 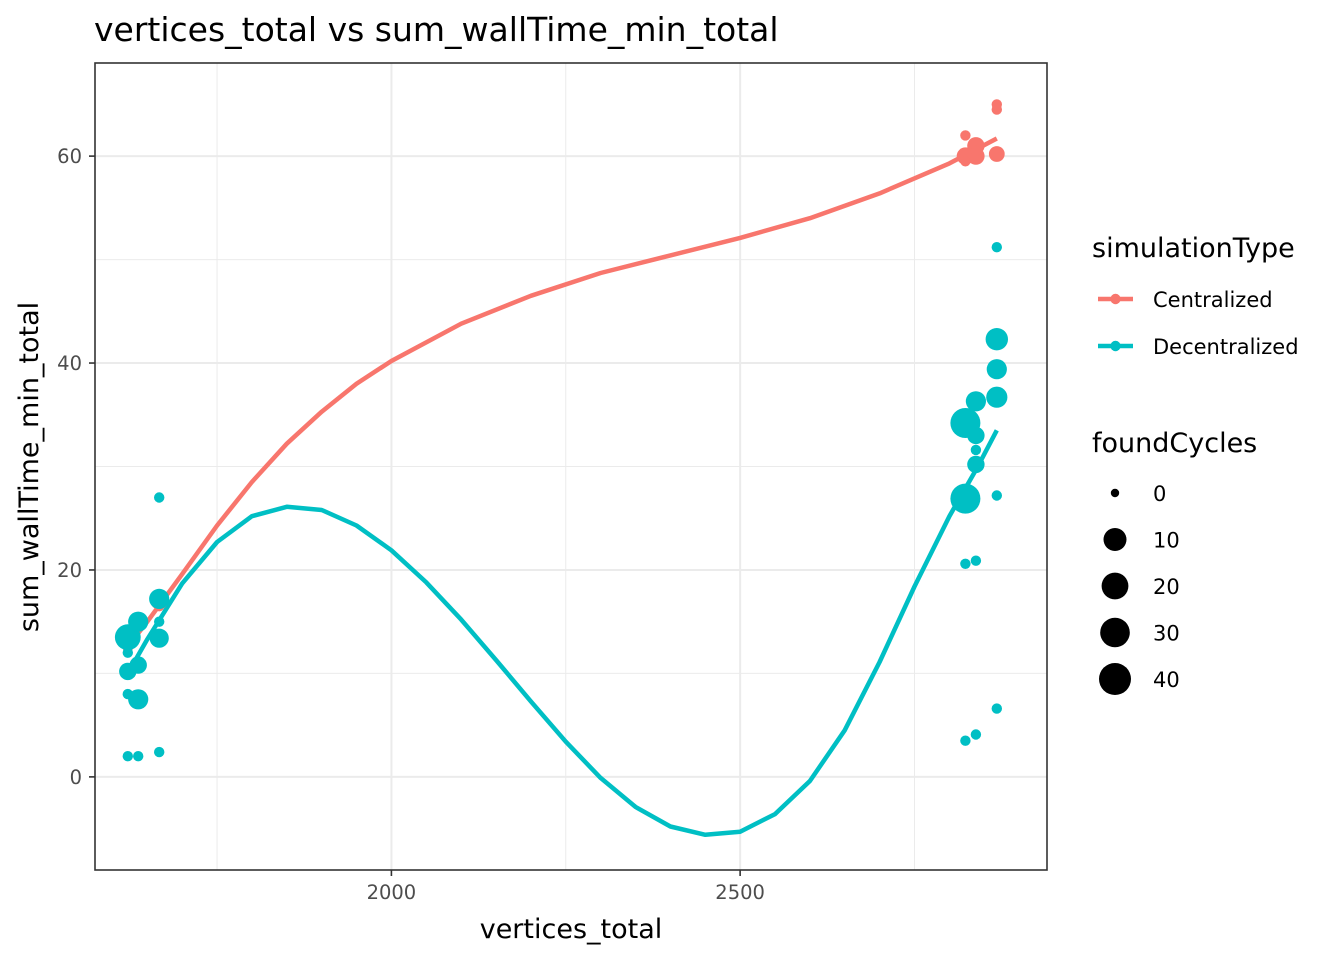 What do you see at coordinates (392, 892) in the screenshot?
I see `x-tick-label: 2000` at bounding box center [392, 892].